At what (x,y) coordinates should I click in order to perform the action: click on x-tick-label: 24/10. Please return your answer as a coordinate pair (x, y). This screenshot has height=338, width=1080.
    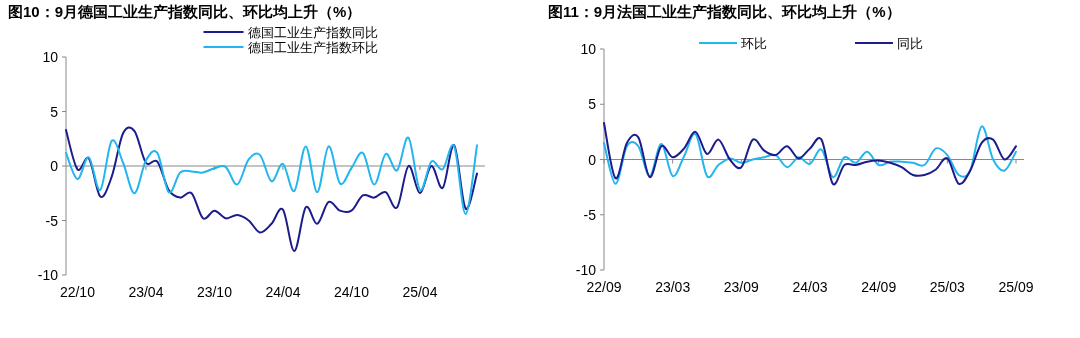
    Looking at the image, I should click on (351, 292).